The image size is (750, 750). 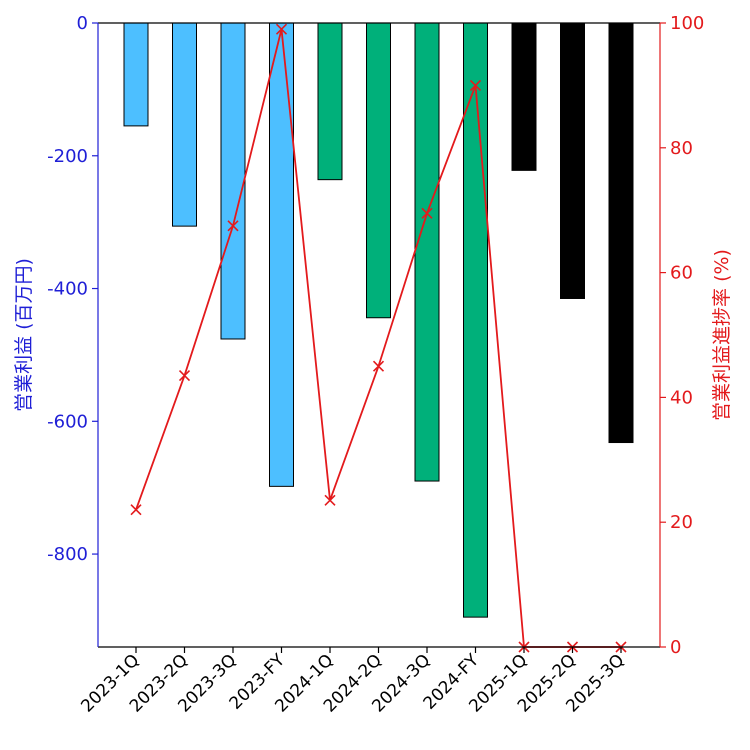 What do you see at coordinates (687, 23) in the screenshot?
I see `y-right-tick-label: 100` at bounding box center [687, 23].